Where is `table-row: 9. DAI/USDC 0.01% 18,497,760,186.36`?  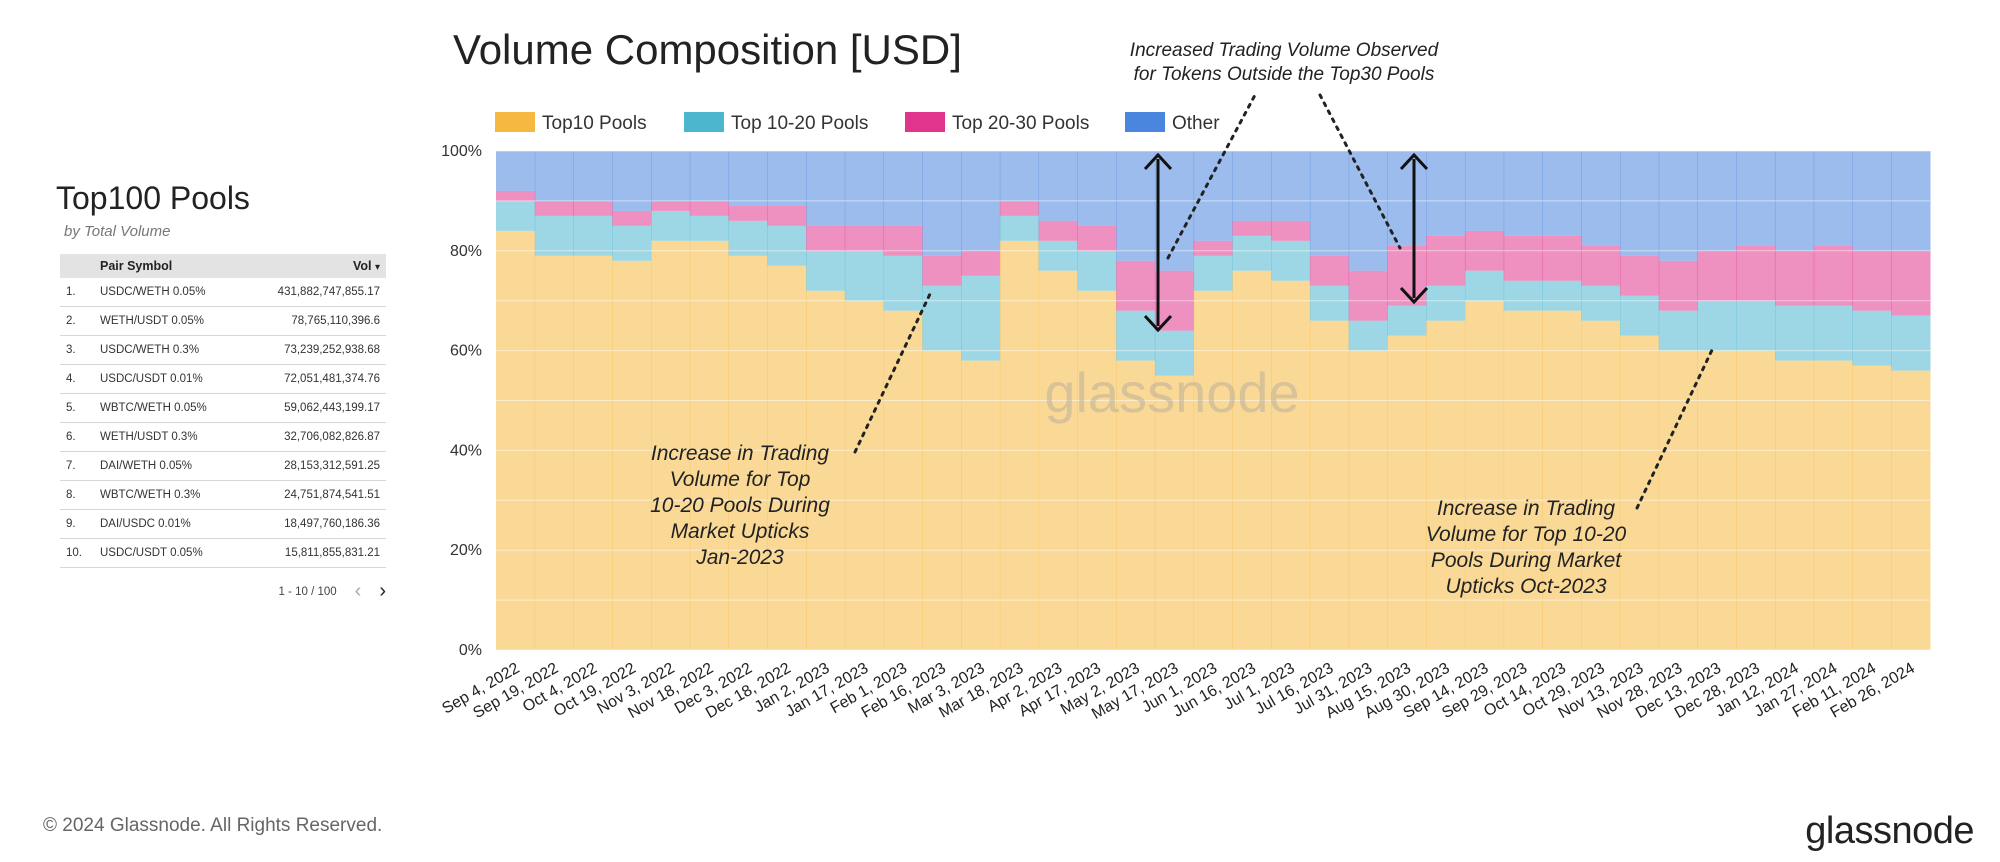 table-row: 9. DAI/USDC 0.01% 18,497,760,186.36 is located at coordinates (223, 524).